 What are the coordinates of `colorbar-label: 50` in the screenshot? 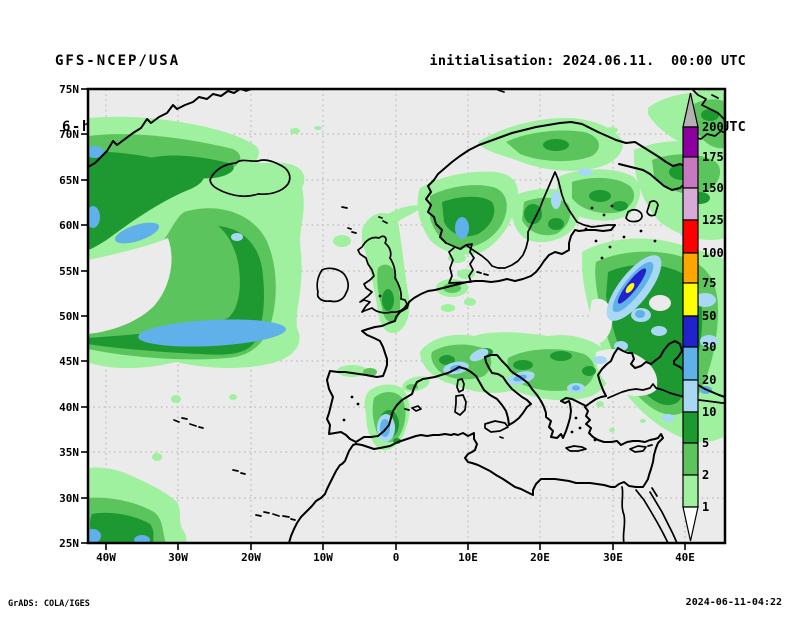 It's located at (709, 316).